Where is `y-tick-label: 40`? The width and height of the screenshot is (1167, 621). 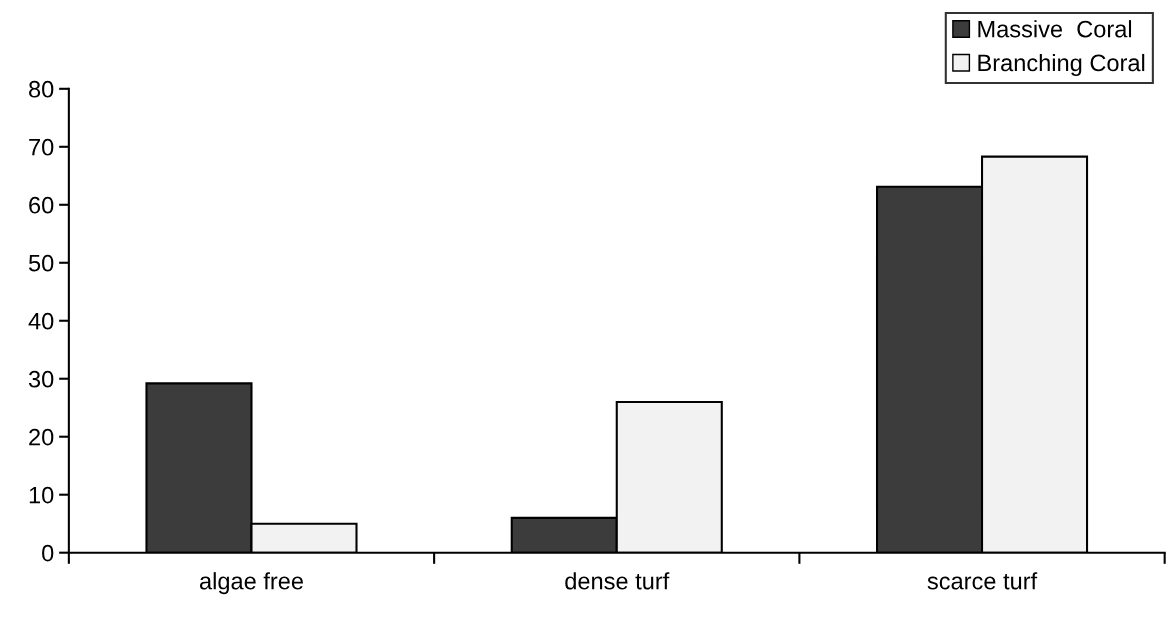
y-tick-label: 40 is located at coordinates (41, 321).